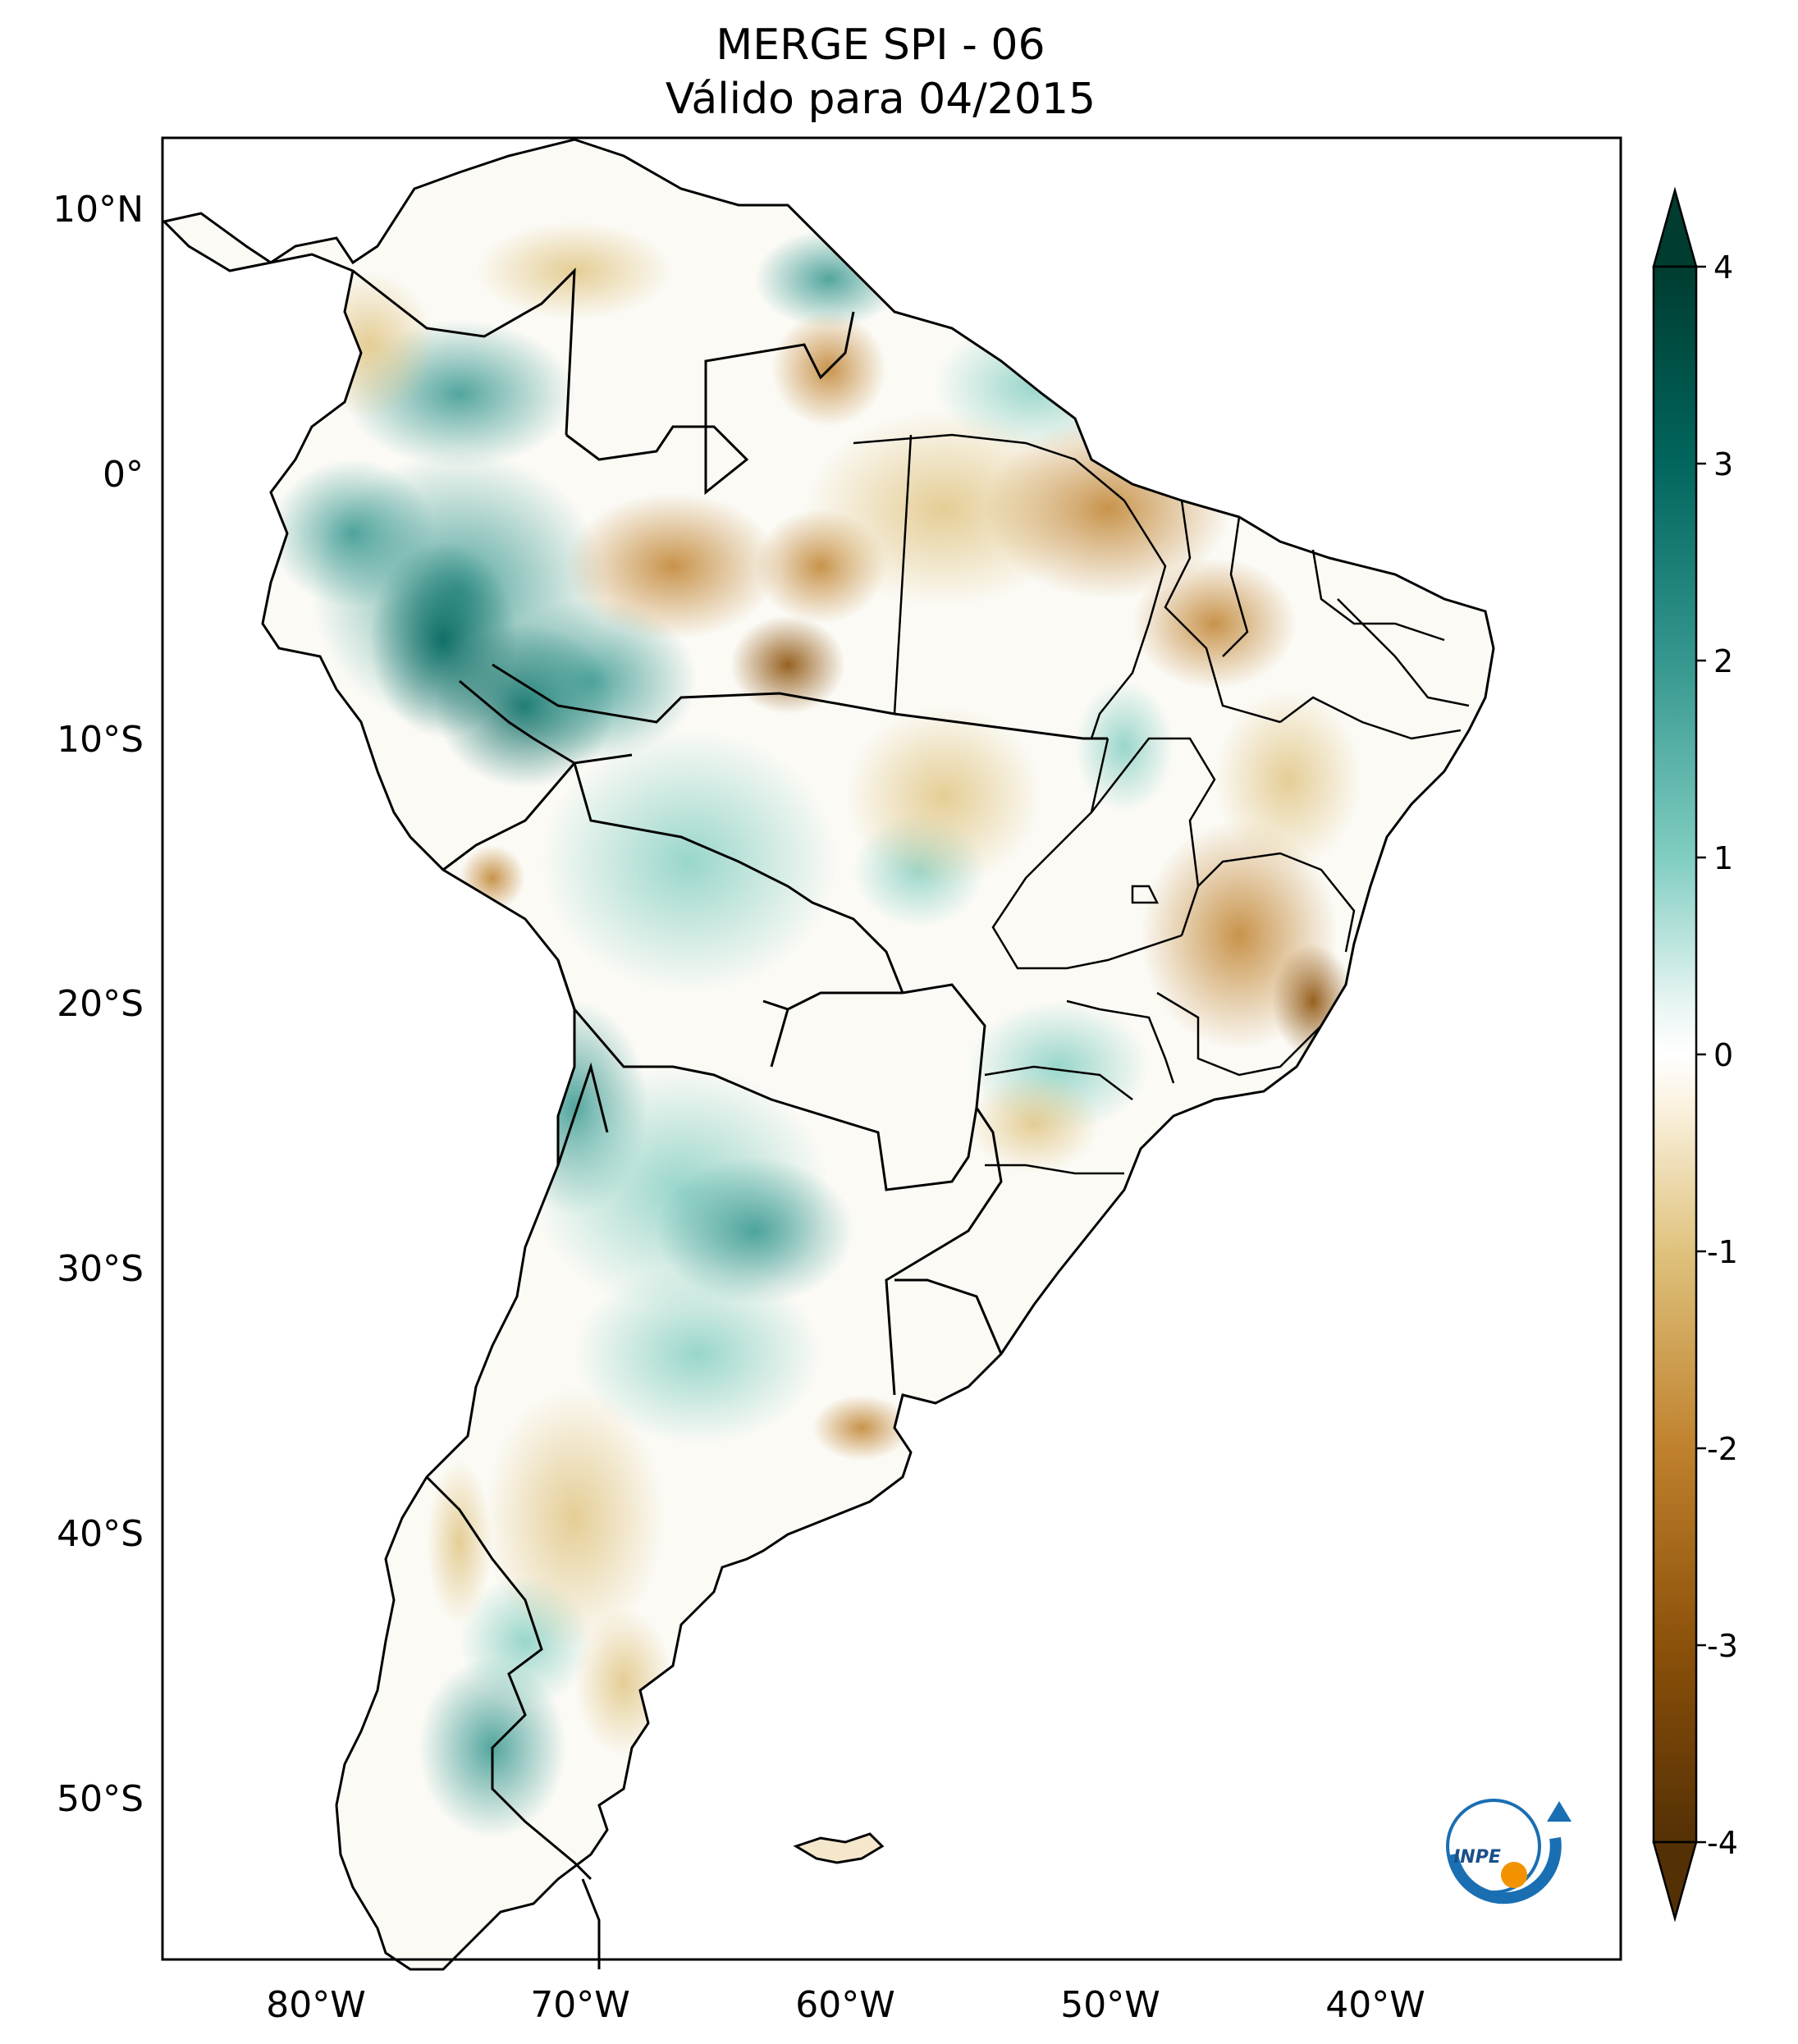  I want to click on colorbar: 4 3 2 1 0 -1 -2 -3 -4, so click(1695, 1054).